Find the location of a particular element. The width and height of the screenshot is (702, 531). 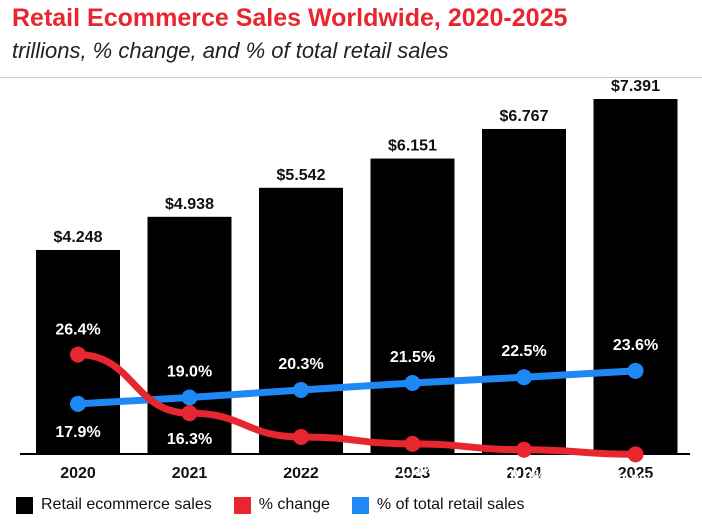

bar-label-2020: $4.248 is located at coordinates (78, 237).